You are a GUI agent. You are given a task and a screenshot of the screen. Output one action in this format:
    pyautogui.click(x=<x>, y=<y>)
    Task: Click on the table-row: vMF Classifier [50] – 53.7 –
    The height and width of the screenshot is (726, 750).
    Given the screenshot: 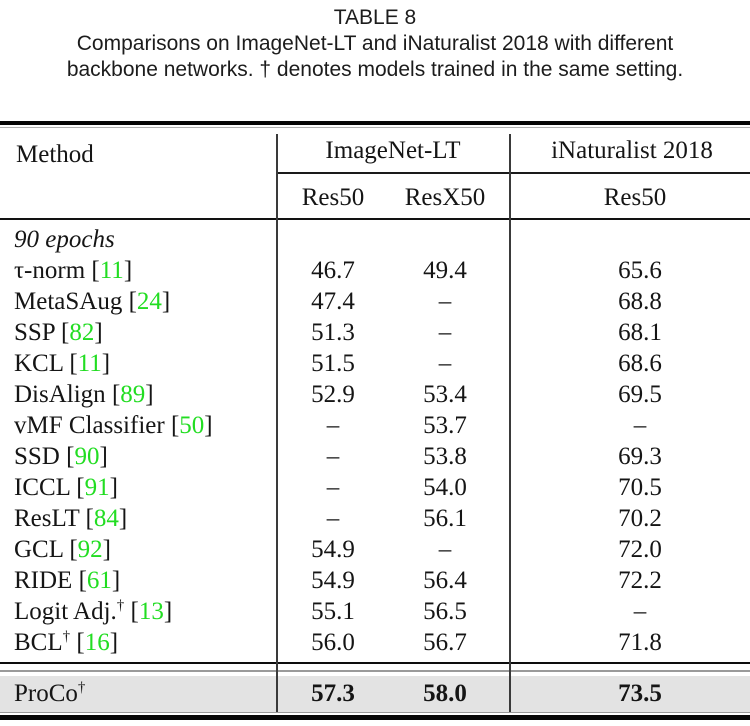 What is the action you would take?
    pyautogui.click(x=375, y=425)
    